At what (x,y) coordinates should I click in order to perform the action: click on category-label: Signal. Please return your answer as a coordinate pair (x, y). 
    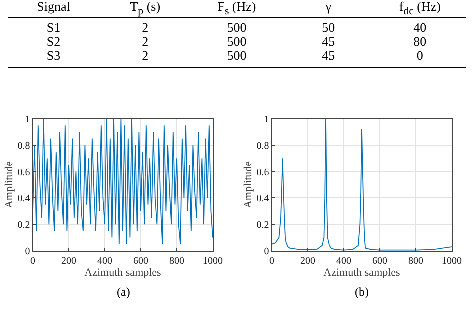
    Looking at the image, I should click on (54, 8).